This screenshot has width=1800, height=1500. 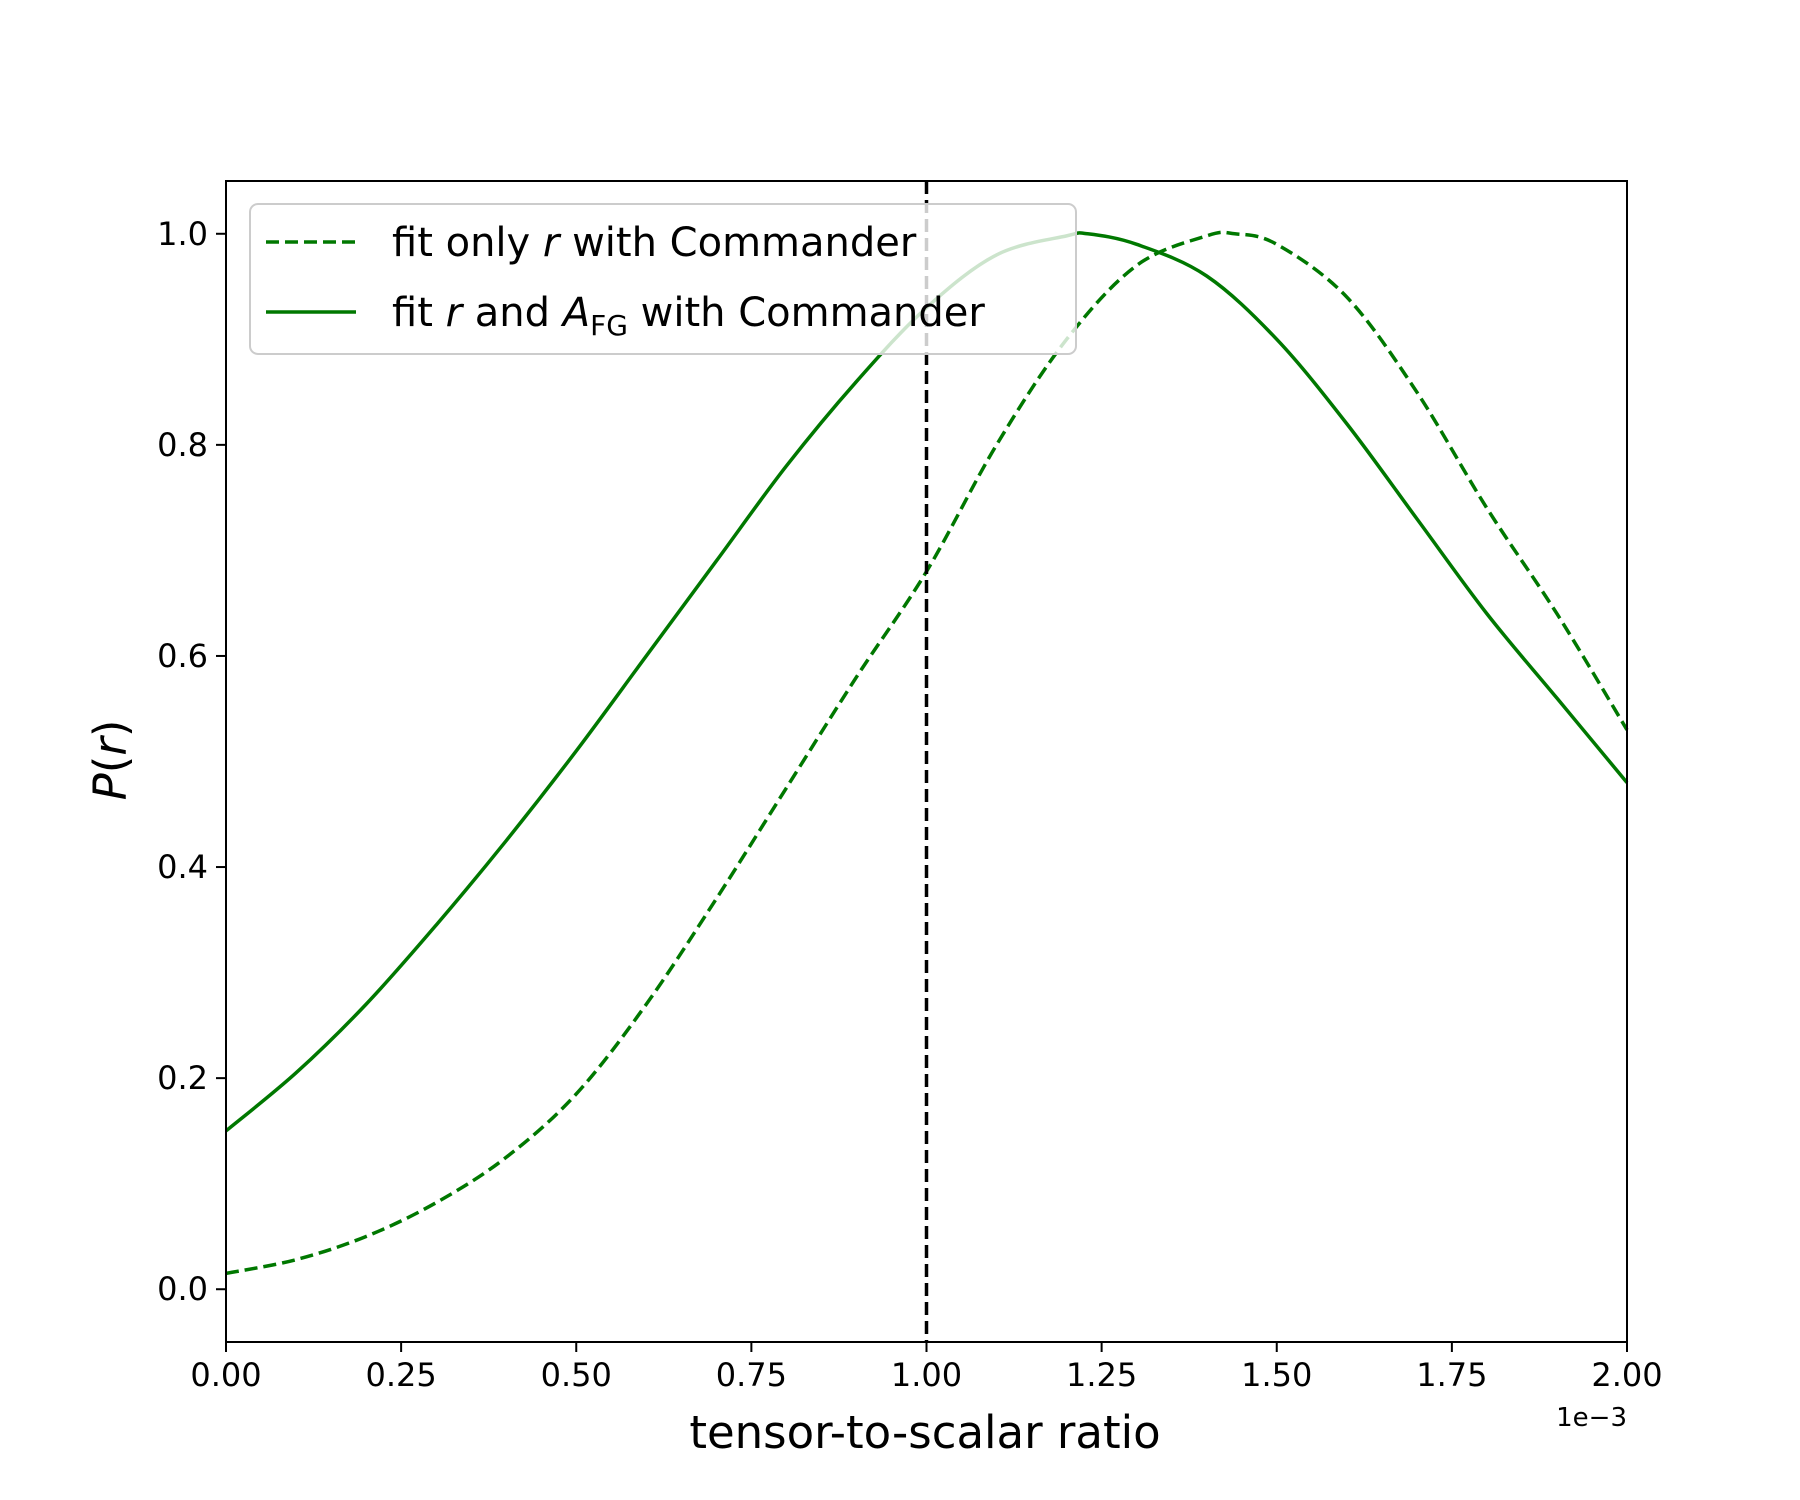 What do you see at coordinates (751, 1375) in the screenshot?
I see `x-tick-label: 0.75` at bounding box center [751, 1375].